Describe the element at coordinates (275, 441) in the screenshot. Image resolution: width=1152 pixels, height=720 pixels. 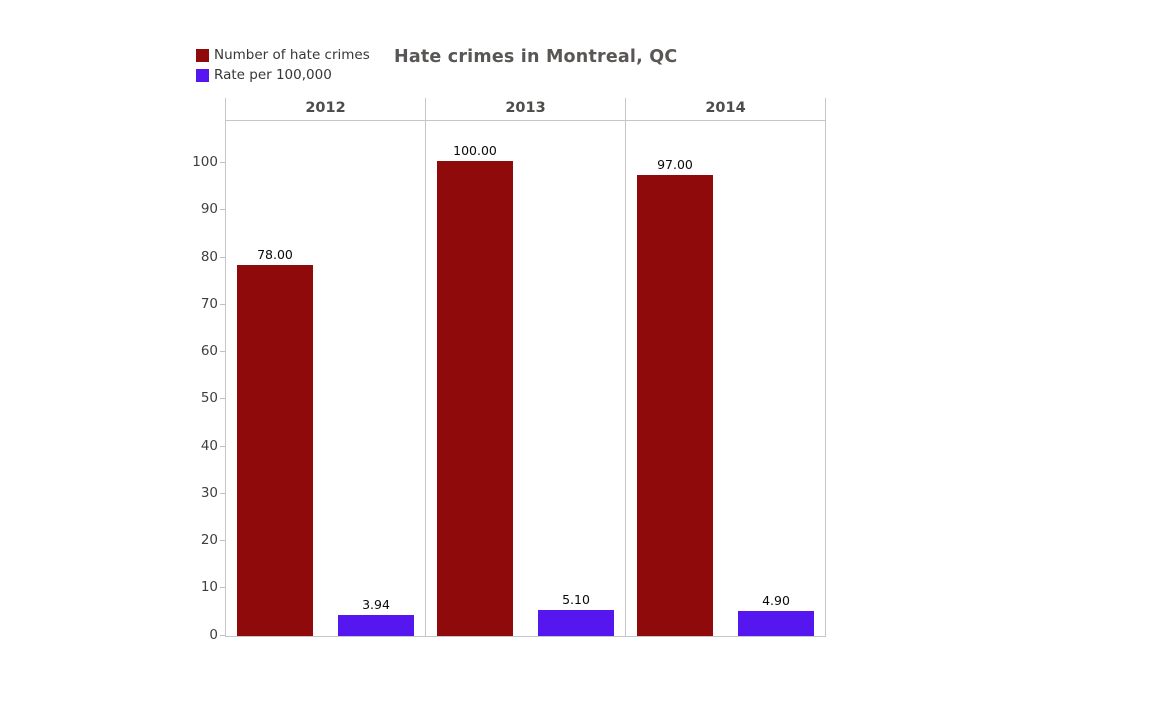
I see `bar-hate-crimes-count-2012: 78.00` at that location.